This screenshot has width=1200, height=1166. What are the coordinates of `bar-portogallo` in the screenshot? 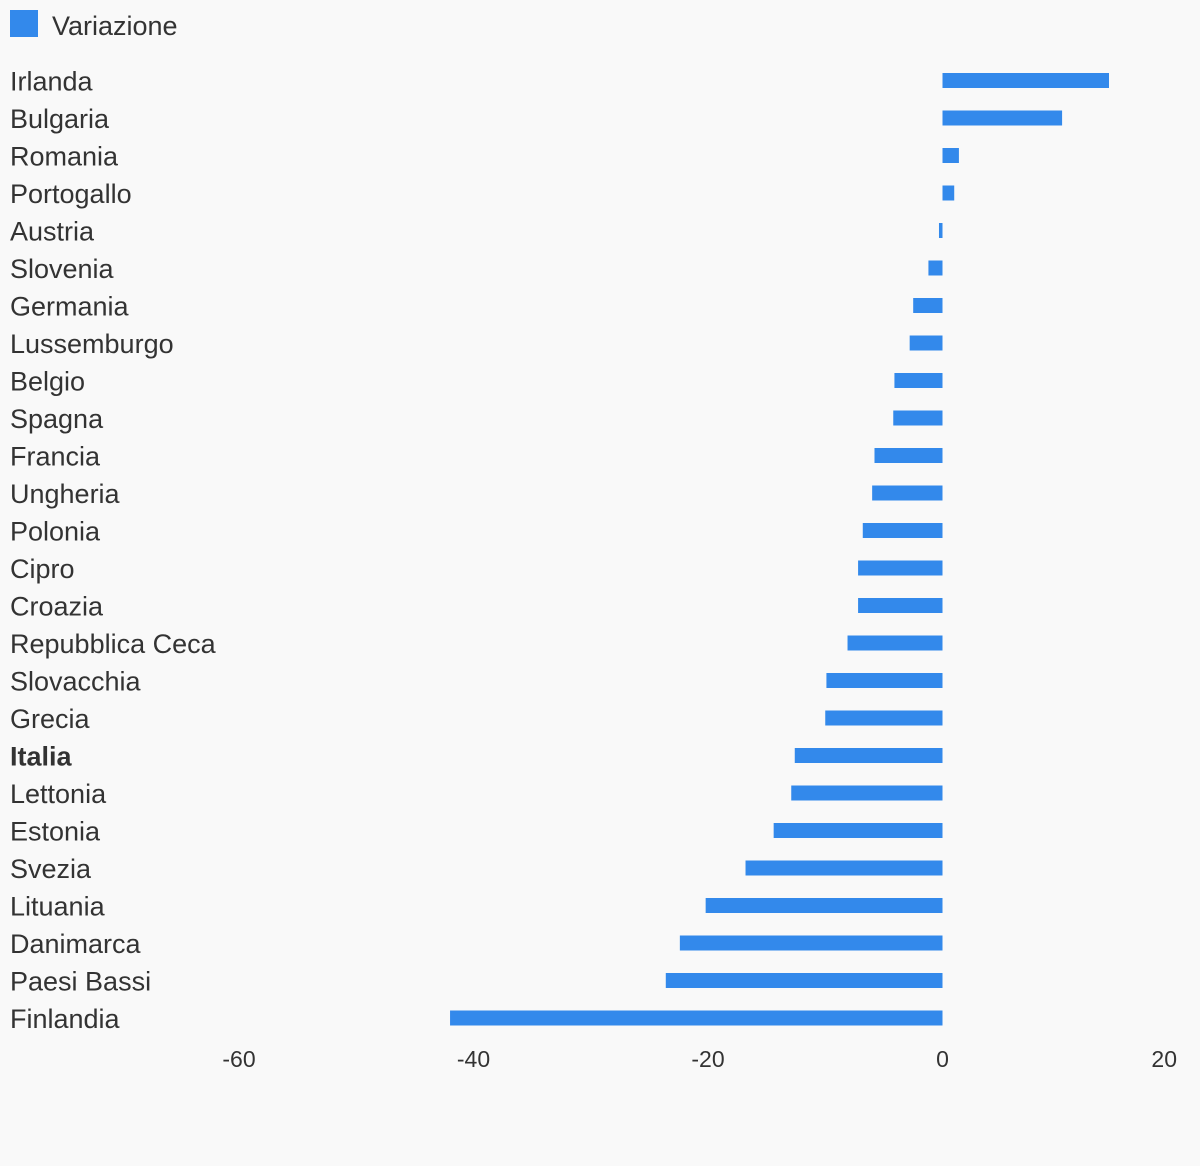 It's located at (948, 193).